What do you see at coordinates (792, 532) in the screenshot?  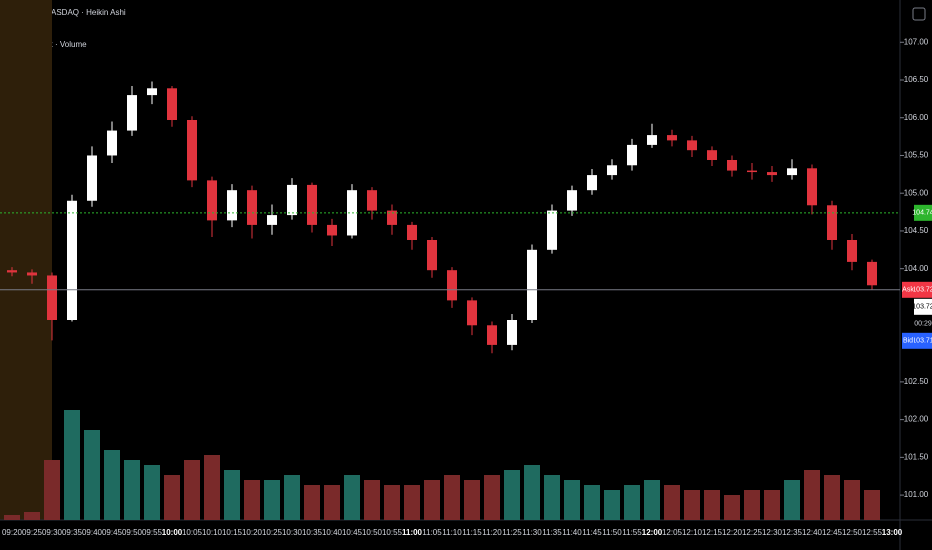 I see `x-tick-label: 12:35` at bounding box center [792, 532].